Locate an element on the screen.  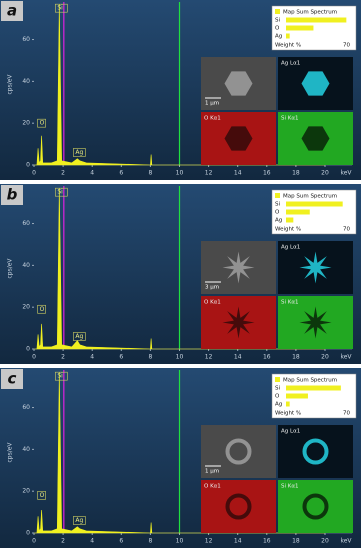
scale-bar-label: 3 μm is located at coordinates (212, 288).